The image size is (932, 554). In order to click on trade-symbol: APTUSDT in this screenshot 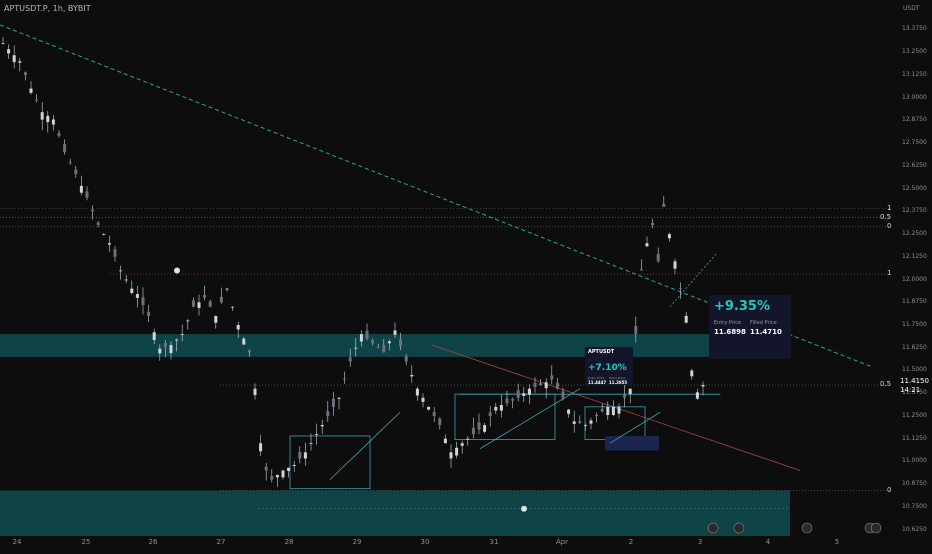, I will do `click(601, 352)`.